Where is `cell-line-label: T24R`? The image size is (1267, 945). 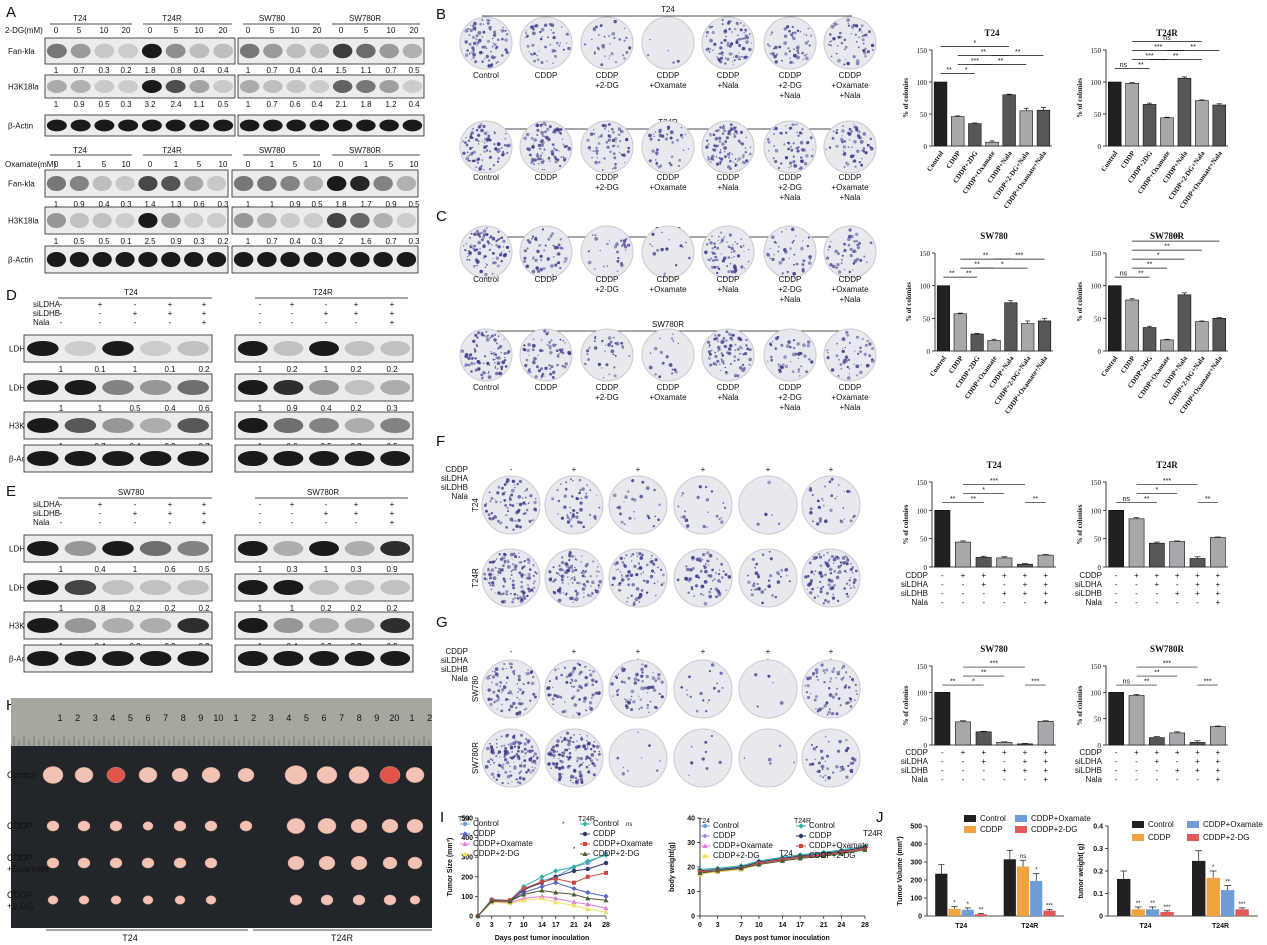 cell-line-label: T24R is located at coordinates (172, 18).